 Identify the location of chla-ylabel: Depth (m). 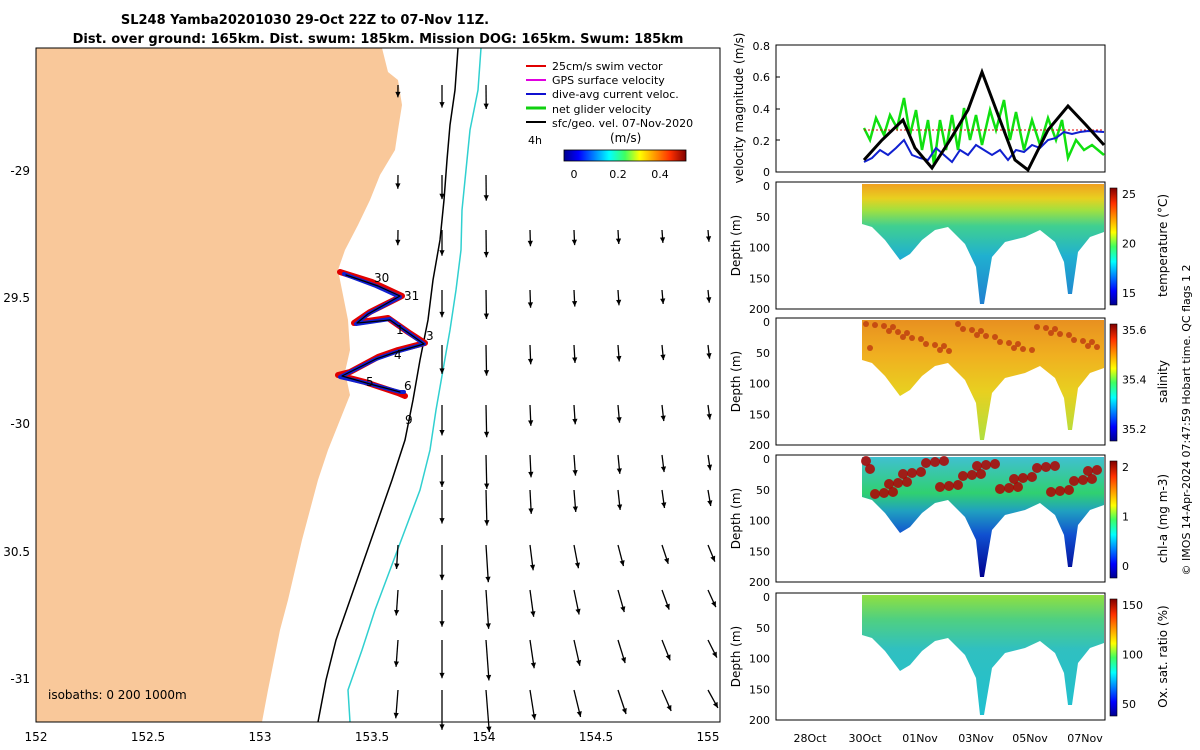
(736, 518).